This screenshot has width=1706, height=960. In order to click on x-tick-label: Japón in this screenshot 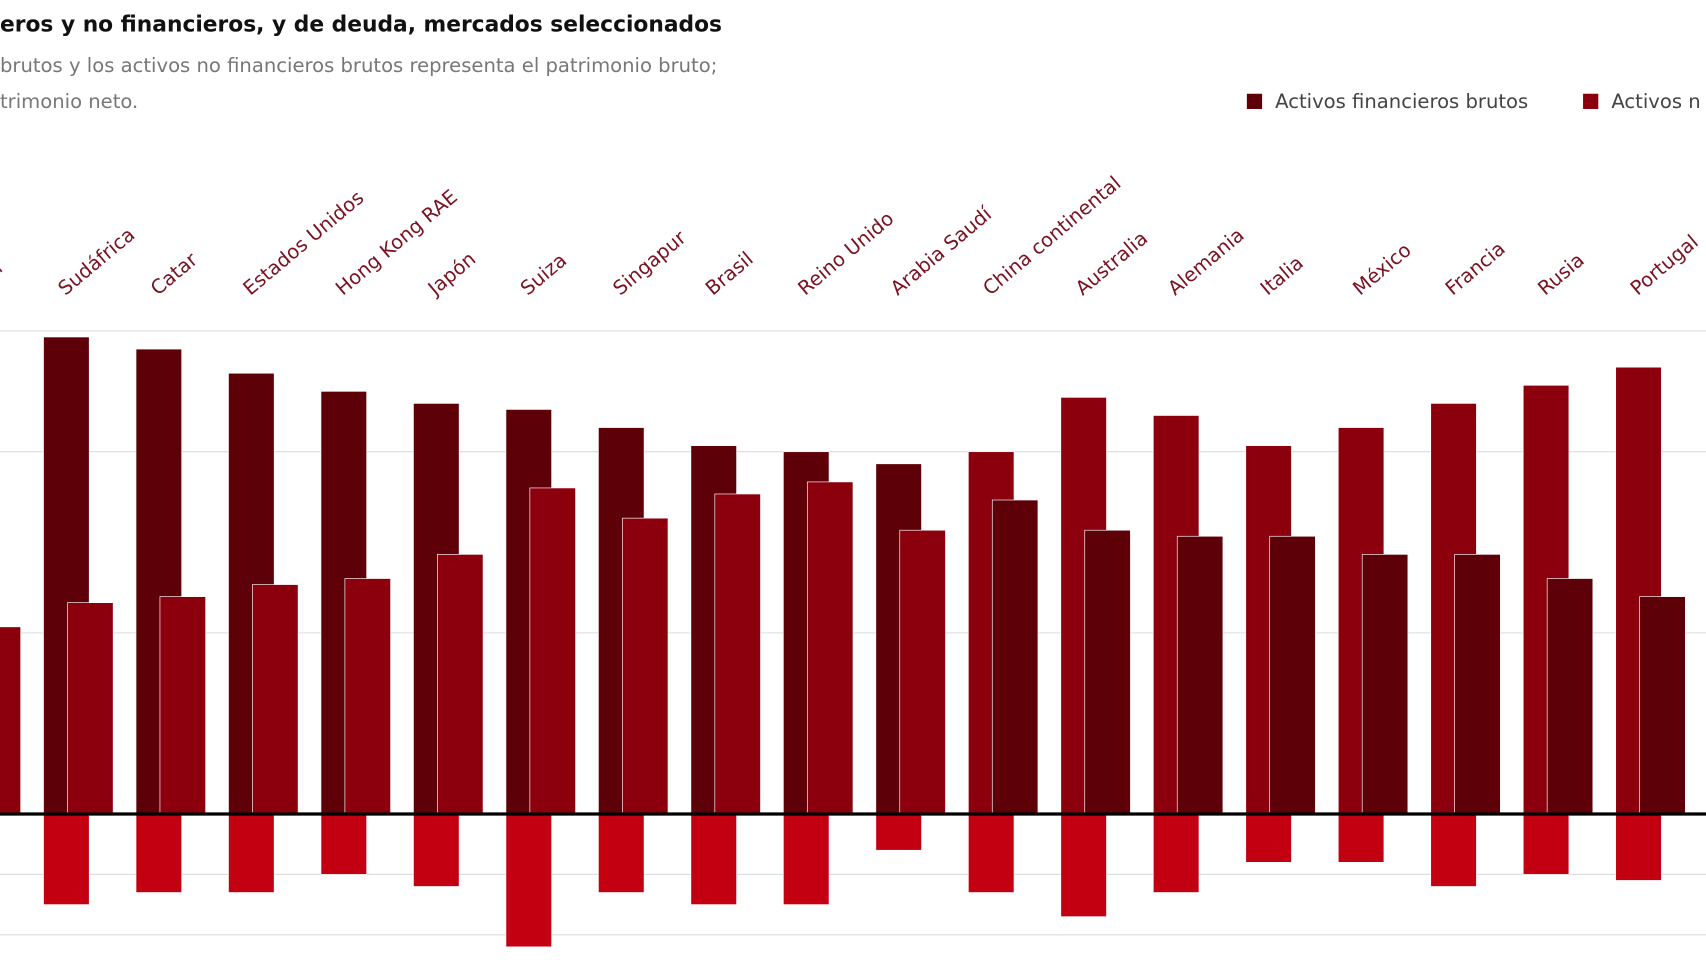, I will do `click(451, 274)`.